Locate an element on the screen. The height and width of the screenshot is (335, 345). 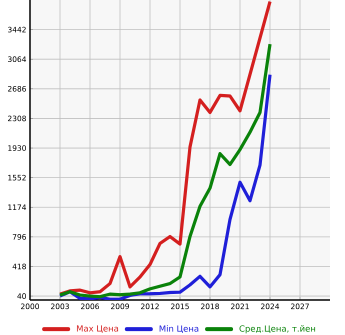
legend-label: Сред.Цена, т.йен is located at coordinates (278, 329).